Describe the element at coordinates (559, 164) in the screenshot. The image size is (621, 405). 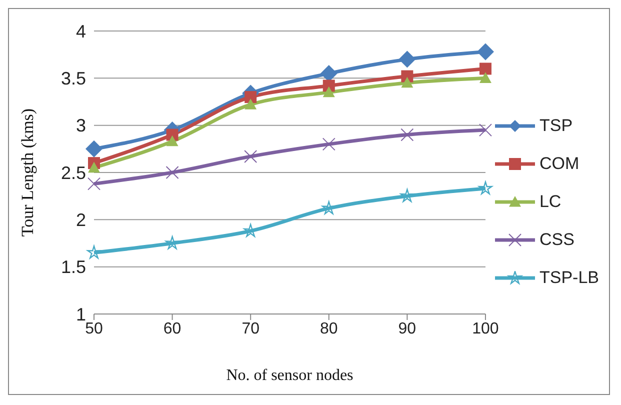
I see `legend-label: COM` at that location.